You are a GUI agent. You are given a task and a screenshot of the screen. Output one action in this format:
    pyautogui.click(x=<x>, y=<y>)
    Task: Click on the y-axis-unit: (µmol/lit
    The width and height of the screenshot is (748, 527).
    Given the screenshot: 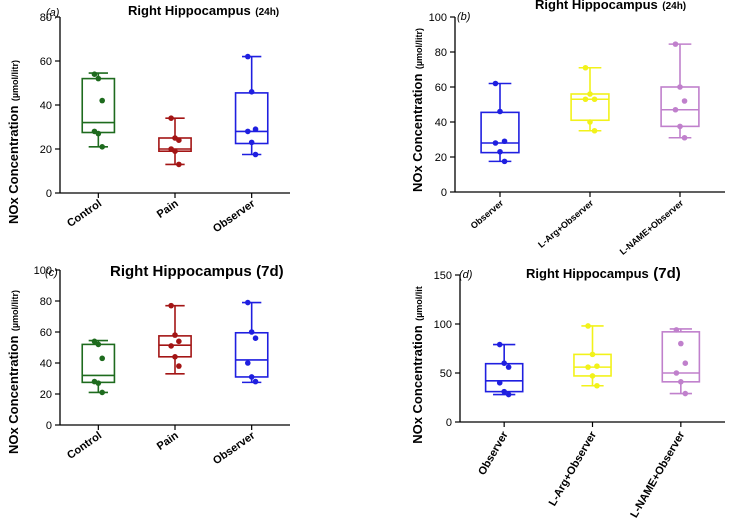 What is the action you would take?
    pyautogui.click(x=419, y=303)
    